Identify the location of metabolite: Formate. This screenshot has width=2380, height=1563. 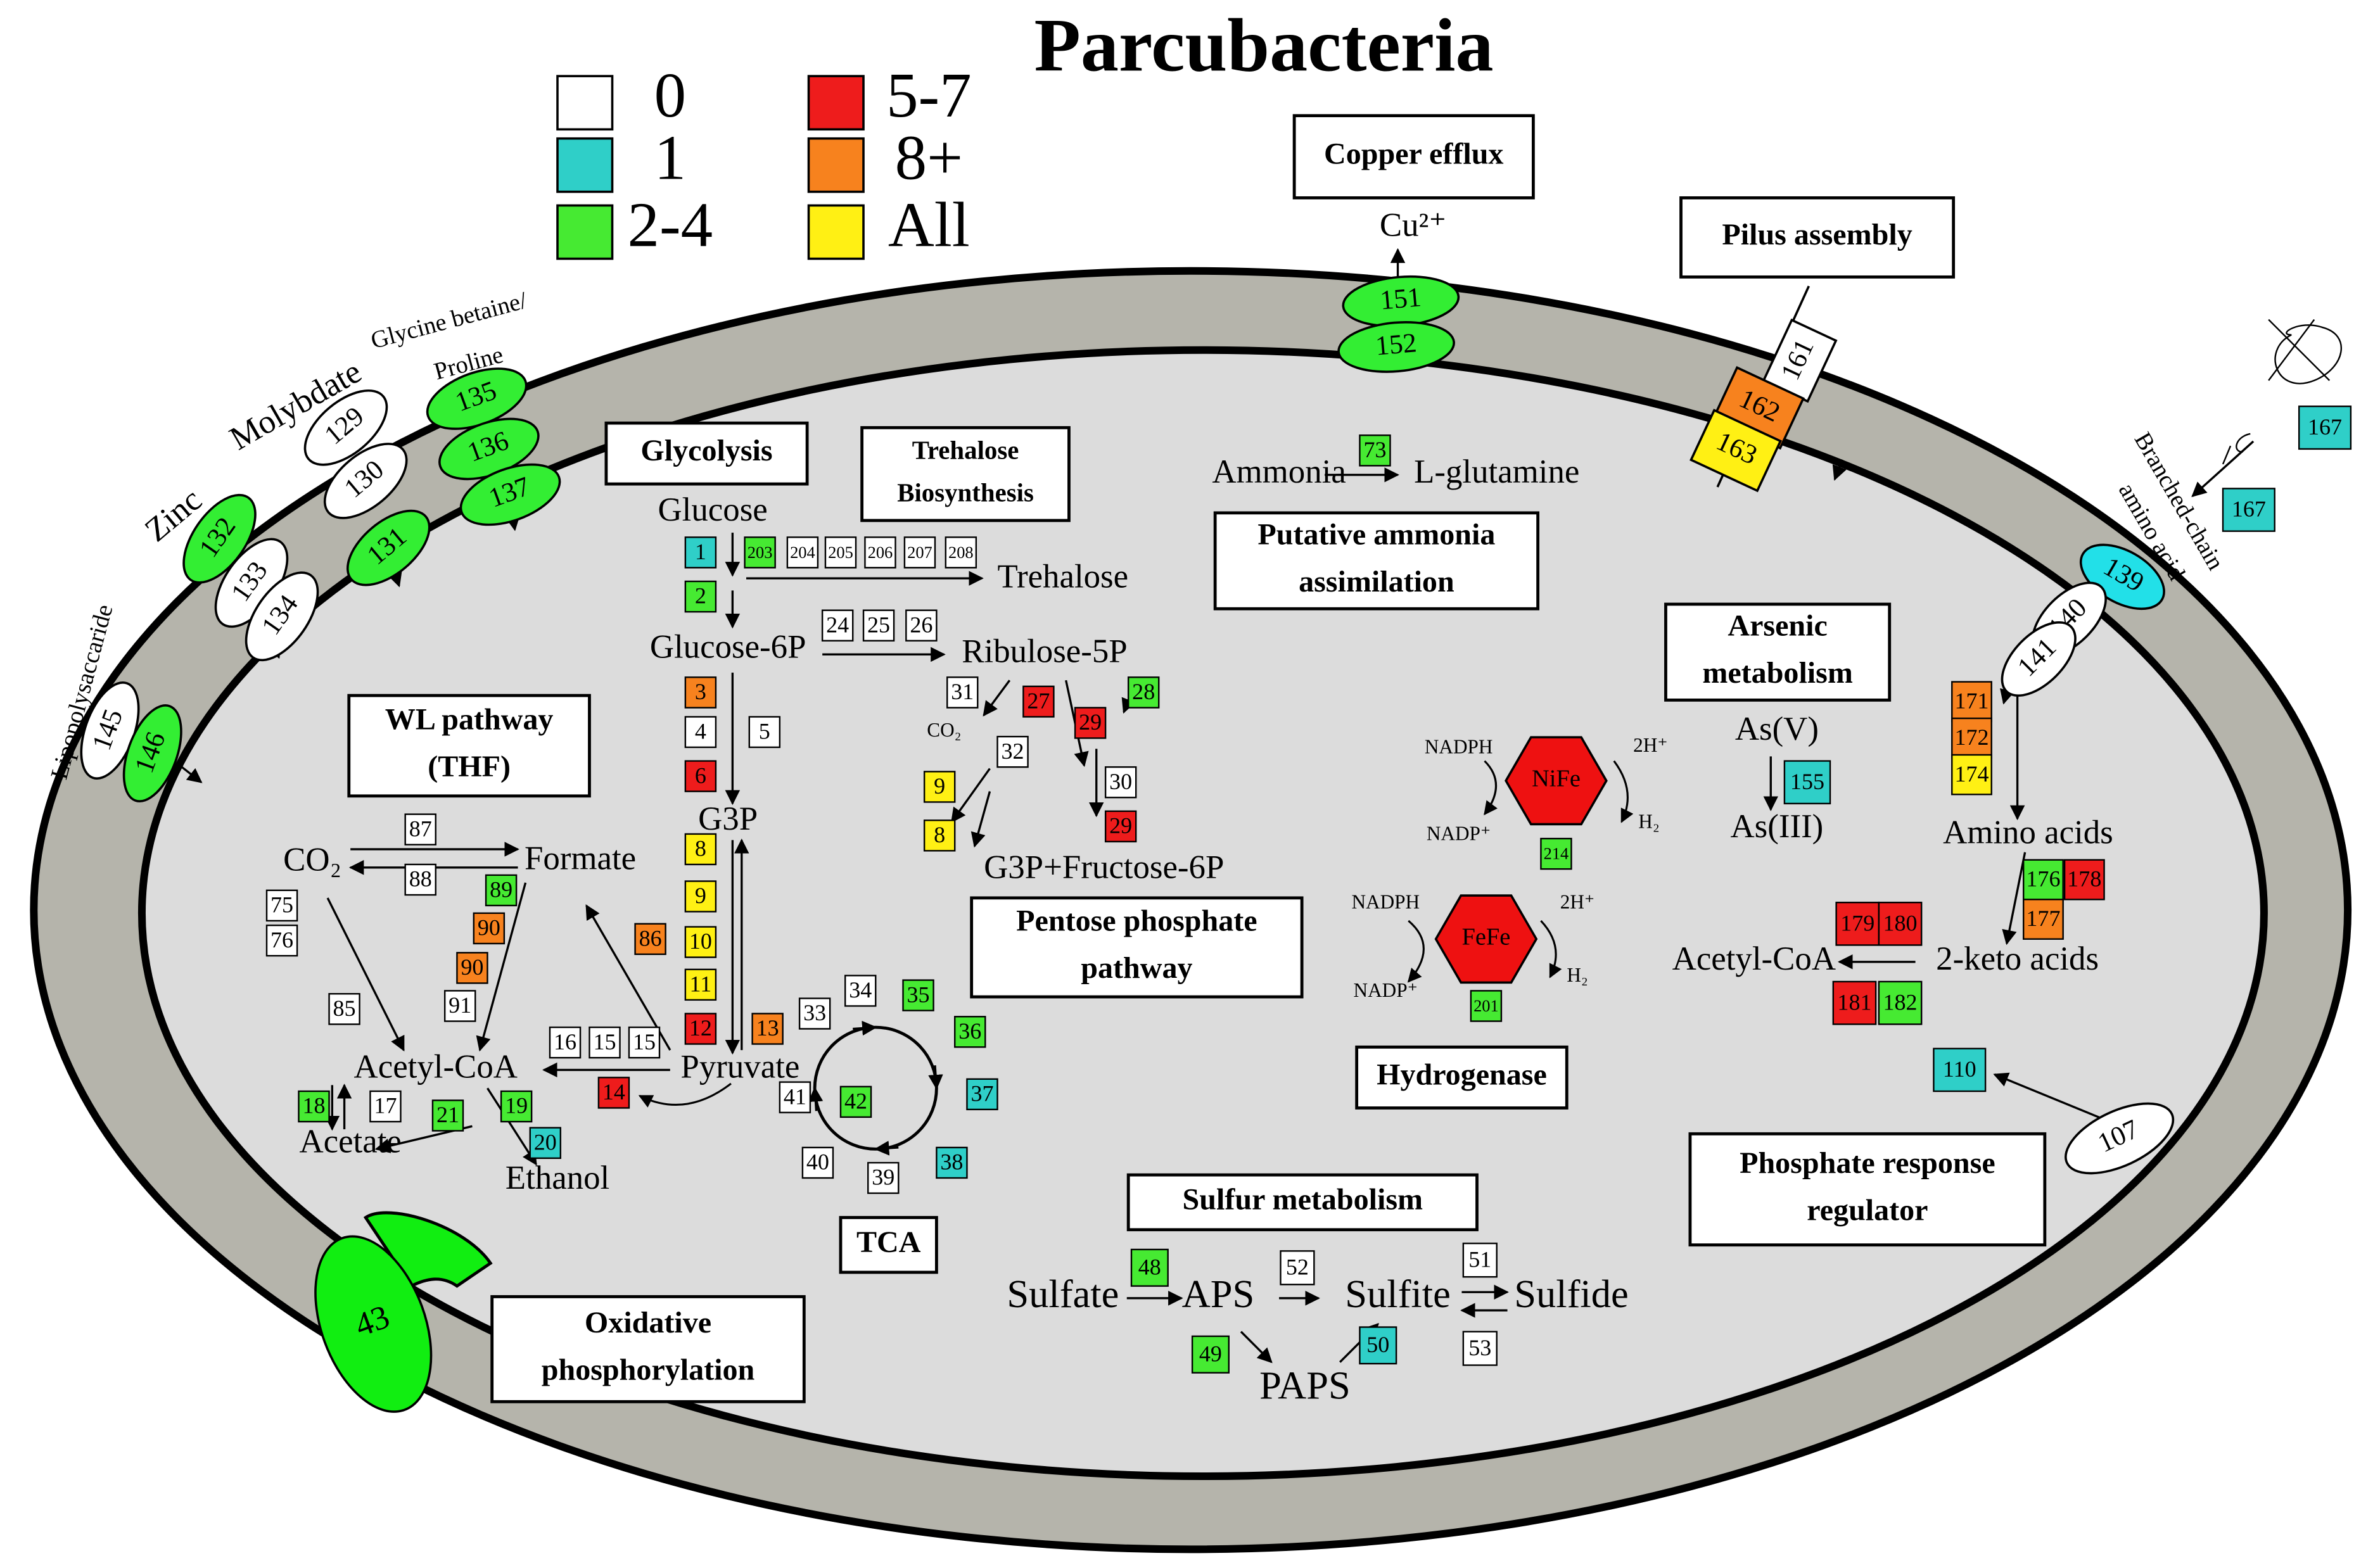
(580, 858).